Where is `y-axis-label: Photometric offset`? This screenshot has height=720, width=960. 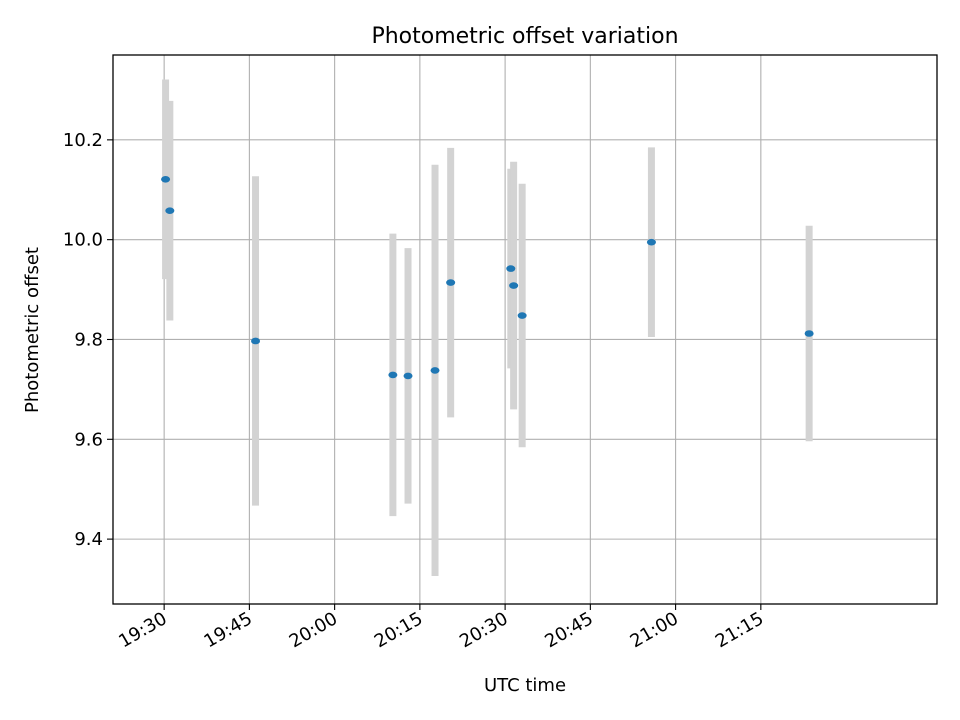 y-axis-label: Photometric offset is located at coordinates (32, 330).